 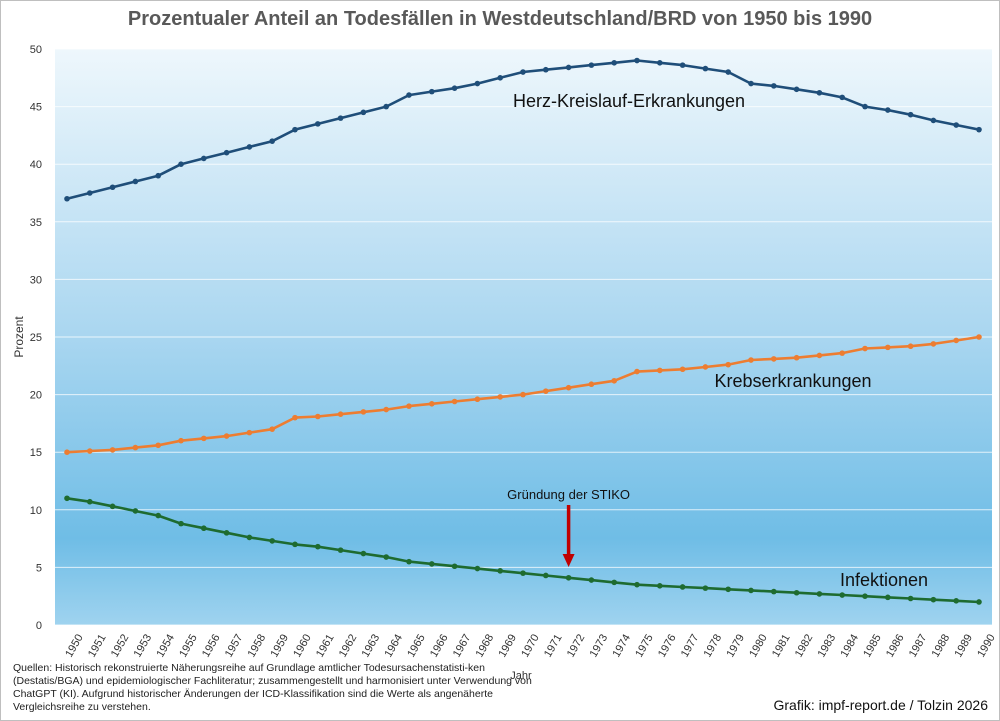 What do you see at coordinates (849, 645) in the screenshot?
I see `x-tick-label: 1984` at bounding box center [849, 645].